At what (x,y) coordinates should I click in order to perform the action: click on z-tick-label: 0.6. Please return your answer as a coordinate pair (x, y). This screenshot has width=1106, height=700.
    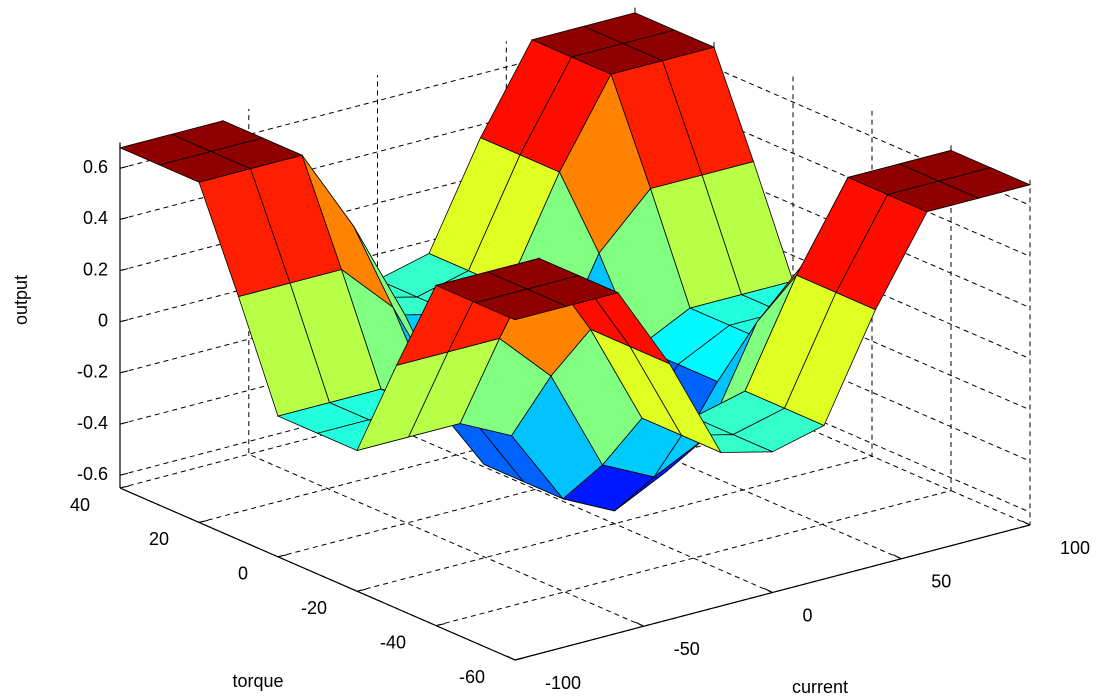
    Looking at the image, I should click on (95, 167).